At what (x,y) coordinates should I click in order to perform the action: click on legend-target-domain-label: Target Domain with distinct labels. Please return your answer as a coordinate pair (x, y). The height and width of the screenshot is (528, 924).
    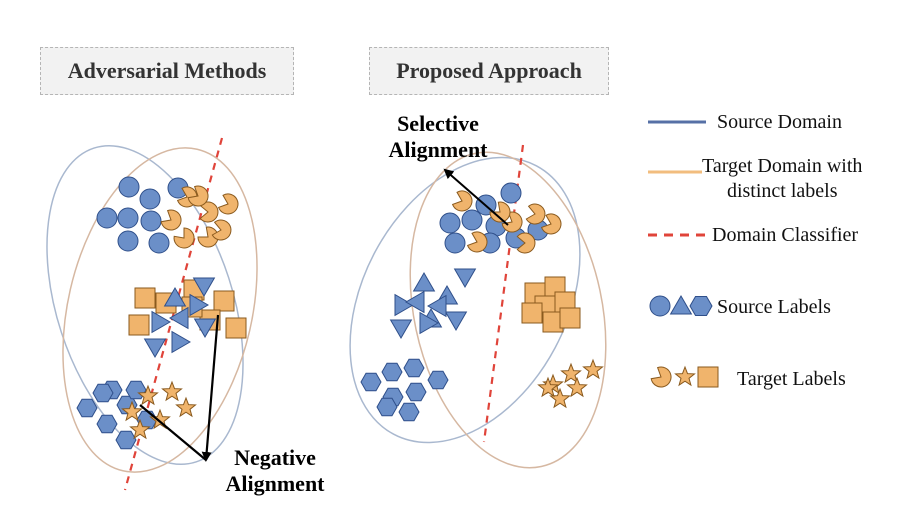
    Looking at the image, I should click on (782, 179).